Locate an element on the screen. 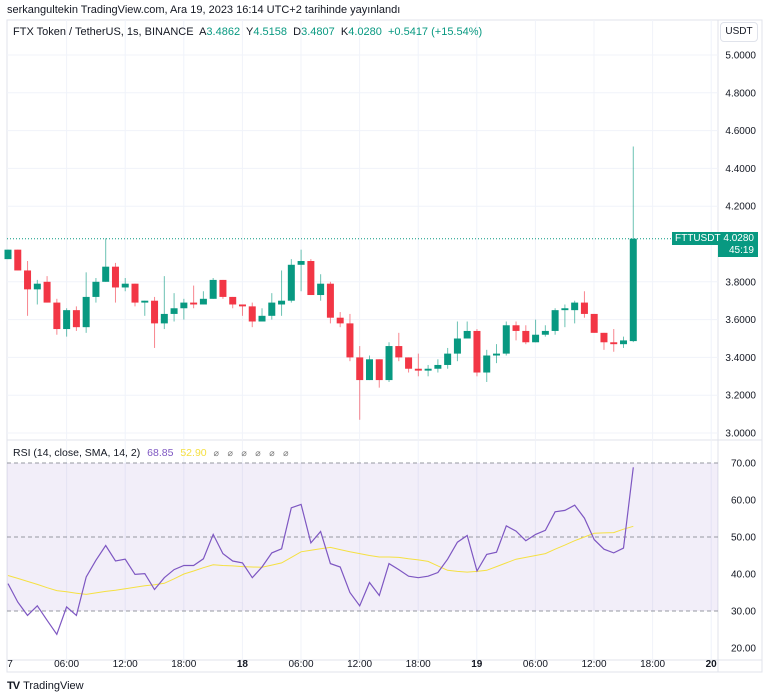  rsi-axis-label: 70.00 is located at coordinates (743, 464).